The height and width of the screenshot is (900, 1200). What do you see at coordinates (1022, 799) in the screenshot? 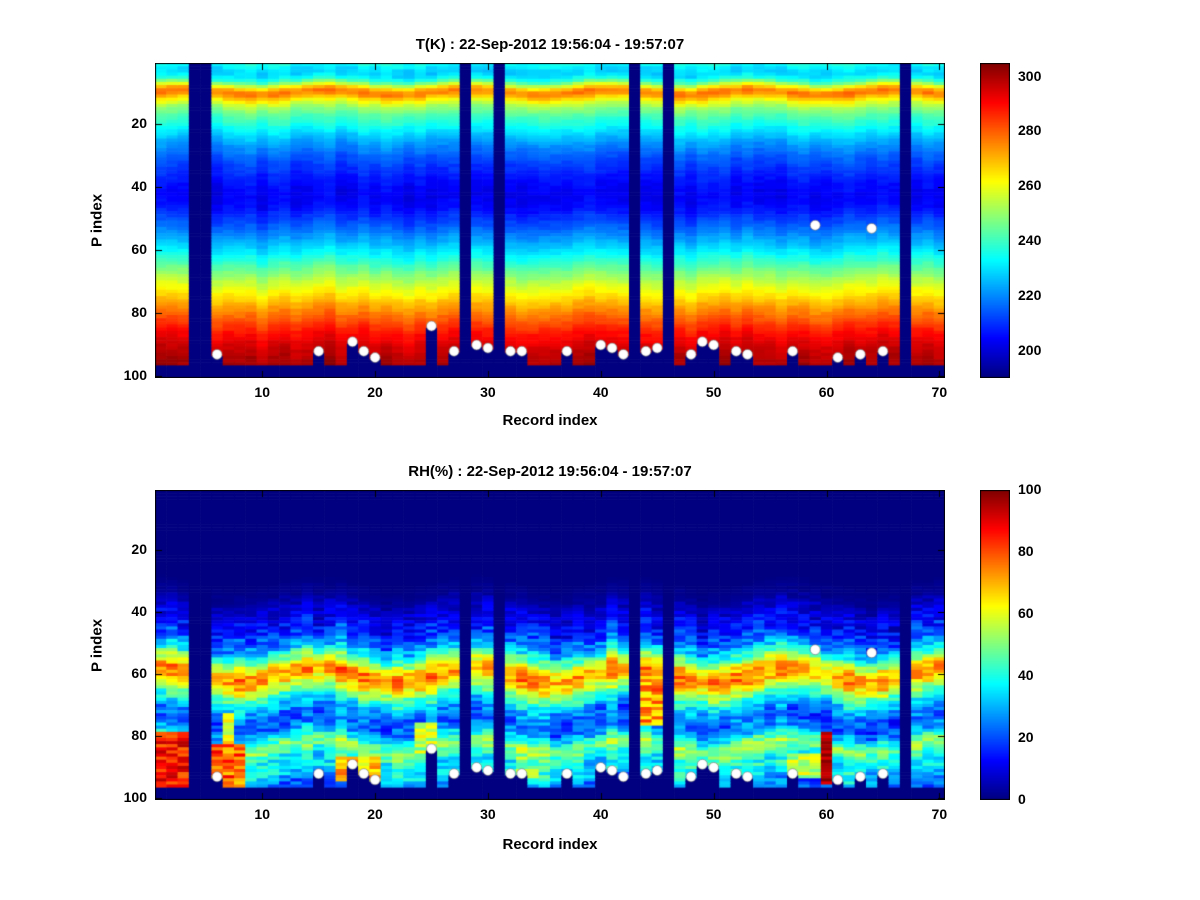
I see `colorbar-tick-label: 0` at bounding box center [1022, 799].